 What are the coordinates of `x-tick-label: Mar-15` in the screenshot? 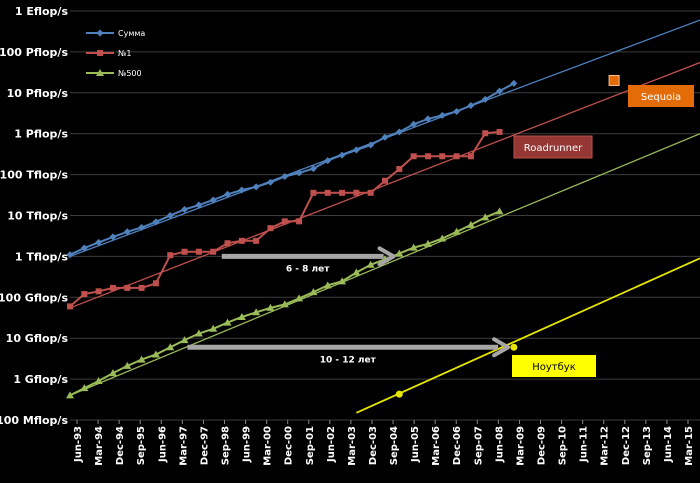 It's located at (689, 446).